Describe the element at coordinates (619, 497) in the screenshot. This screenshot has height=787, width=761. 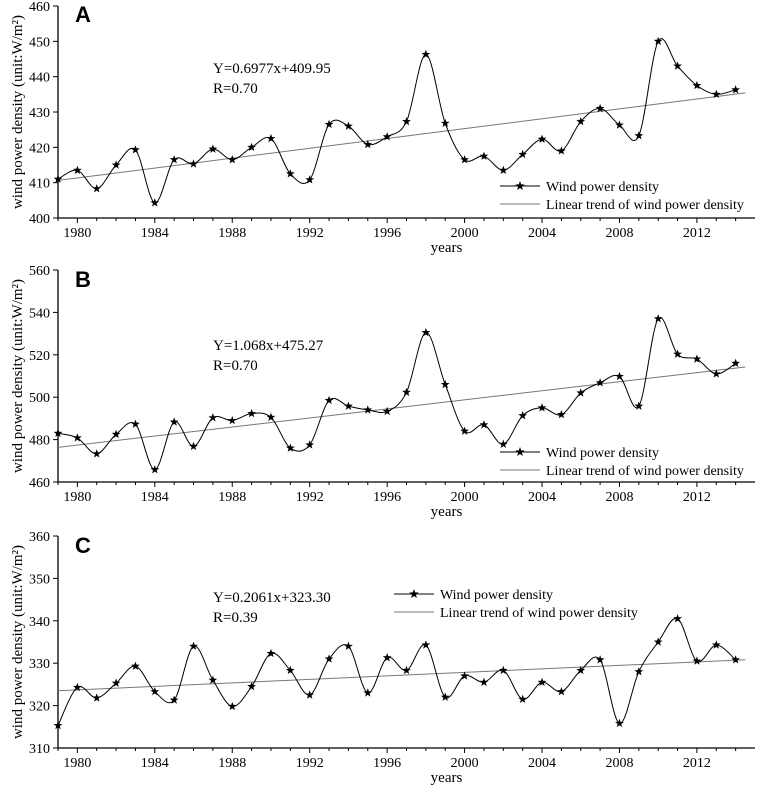
I see `x-tick-label: 2008` at that location.